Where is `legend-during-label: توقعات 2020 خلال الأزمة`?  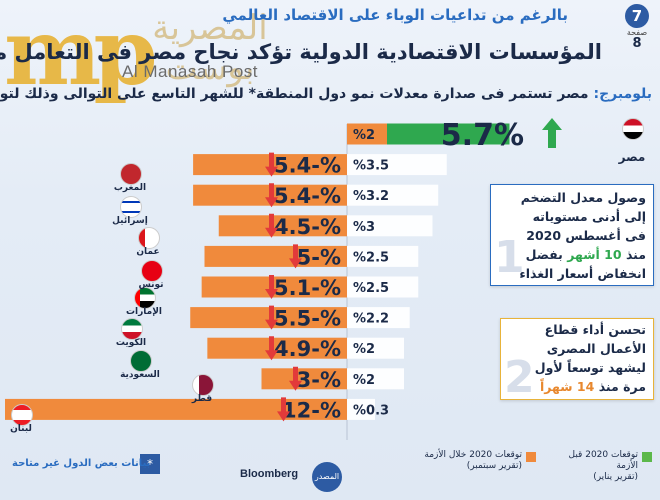
legend-during-label: توقعات 2020 خلال الأزمة is located at coordinates (473, 455).